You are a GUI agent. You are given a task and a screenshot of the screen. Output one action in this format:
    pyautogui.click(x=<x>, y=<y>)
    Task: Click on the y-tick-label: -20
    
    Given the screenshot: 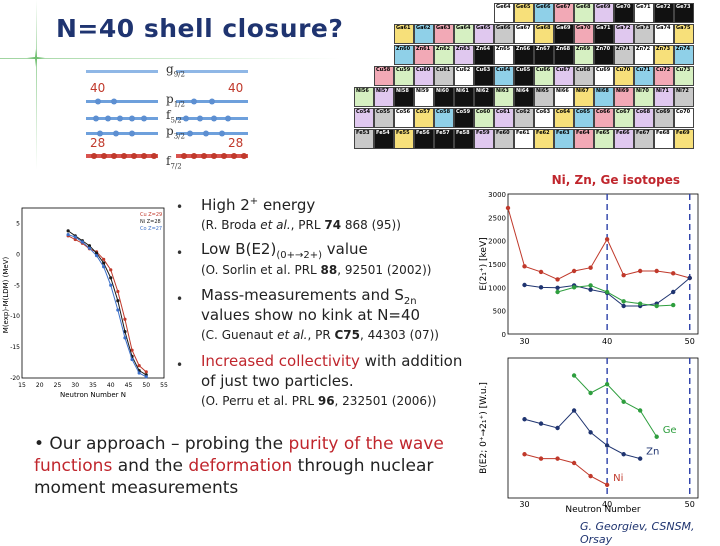 What is the action you would take?
    pyautogui.click(x=15, y=378)
    